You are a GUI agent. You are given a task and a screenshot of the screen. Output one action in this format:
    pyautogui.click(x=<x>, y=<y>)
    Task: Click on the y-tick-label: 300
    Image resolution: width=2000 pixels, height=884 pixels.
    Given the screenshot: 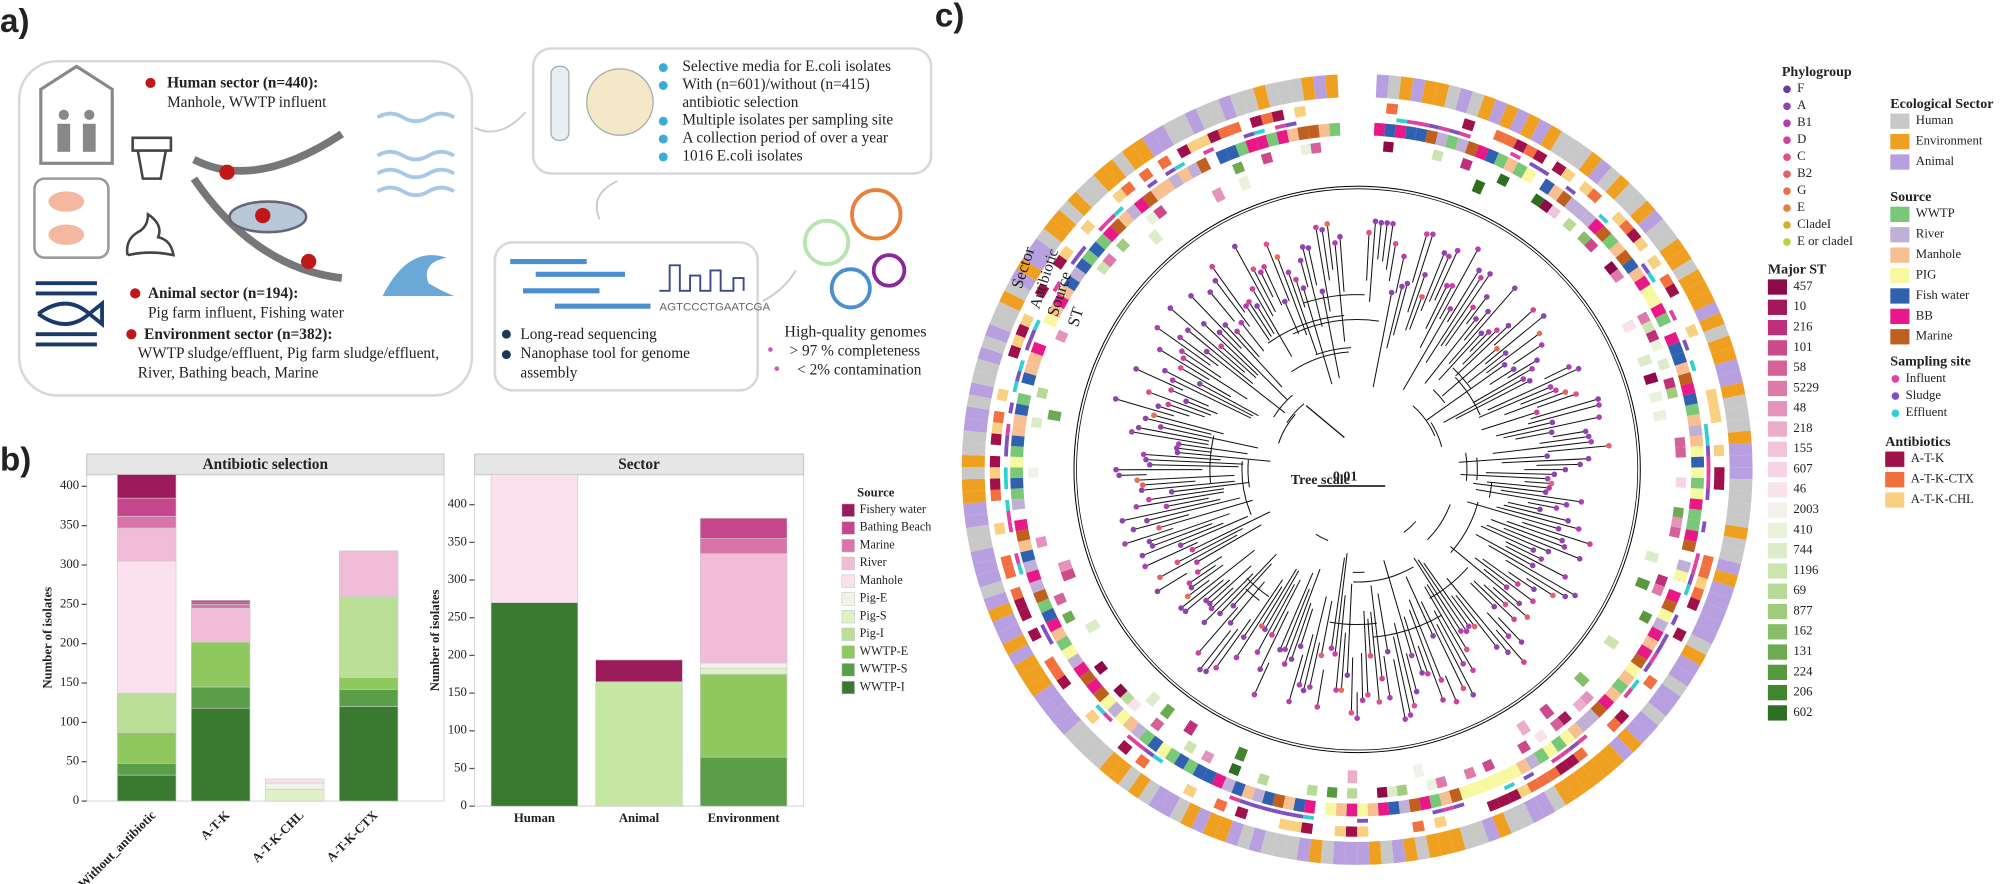 What is the action you would take?
    pyautogui.click(x=69, y=564)
    